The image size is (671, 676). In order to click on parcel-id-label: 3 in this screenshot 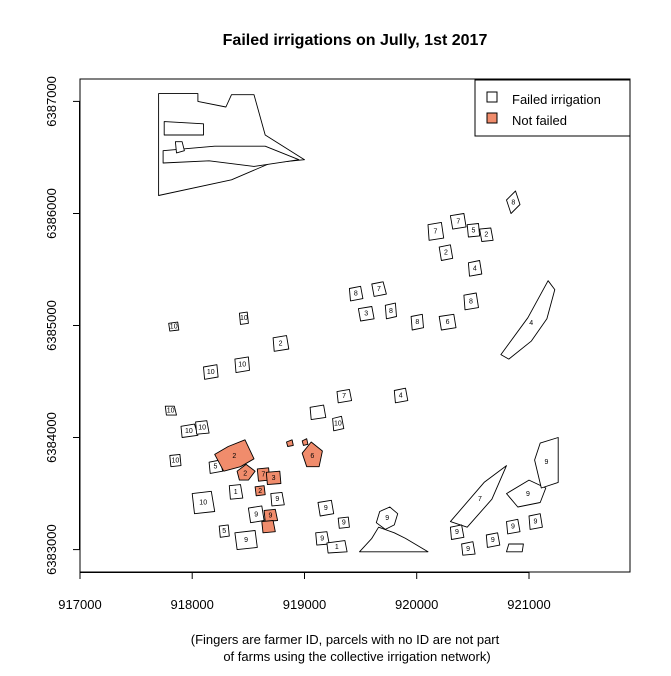, I will do `click(274, 478)`.